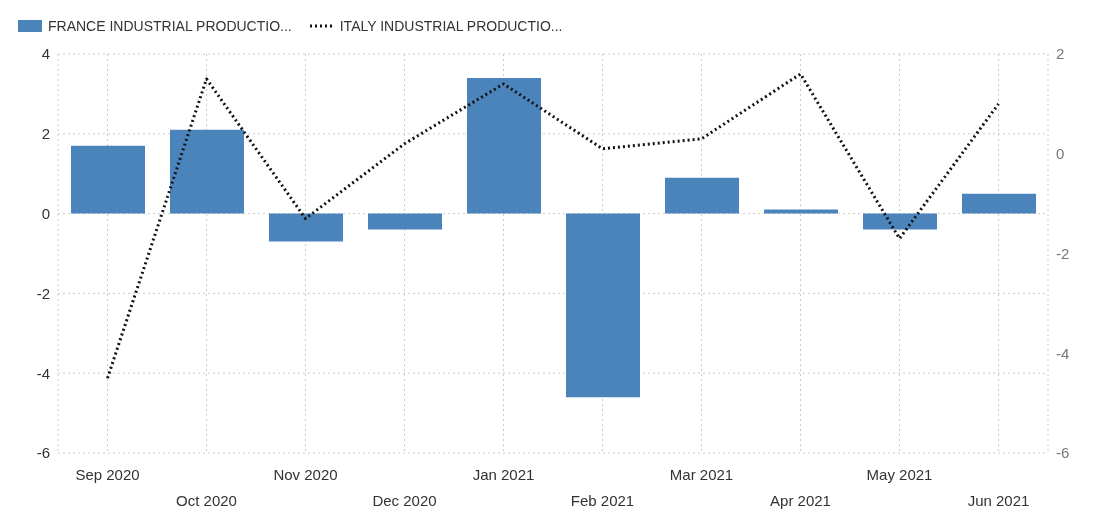 The height and width of the screenshot is (530, 1115). What do you see at coordinates (43, 453) in the screenshot?
I see `y-tick-label: -6` at bounding box center [43, 453].